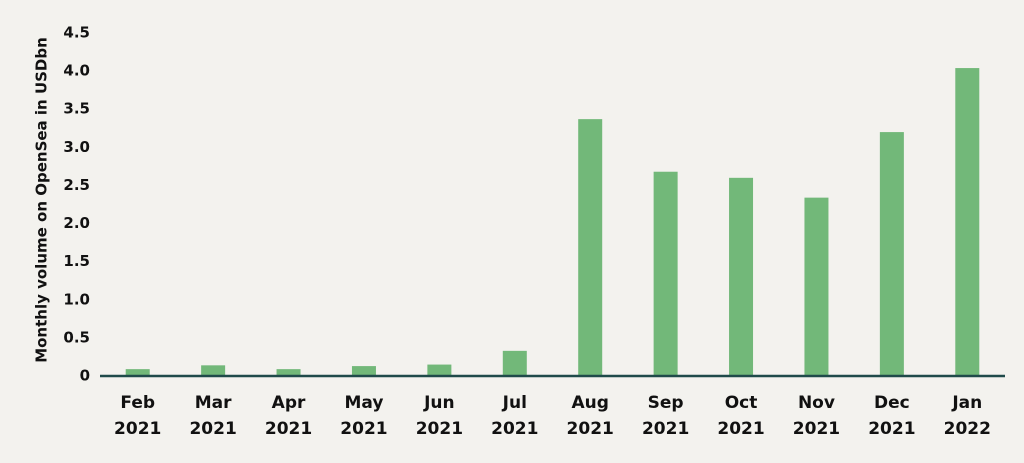 This screenshot has width=1024, height=463. What do you see at coordinates (289, 403) in the screenshot?
I see `x-tick-label-line: Apr` at bounding box center [289, 403].